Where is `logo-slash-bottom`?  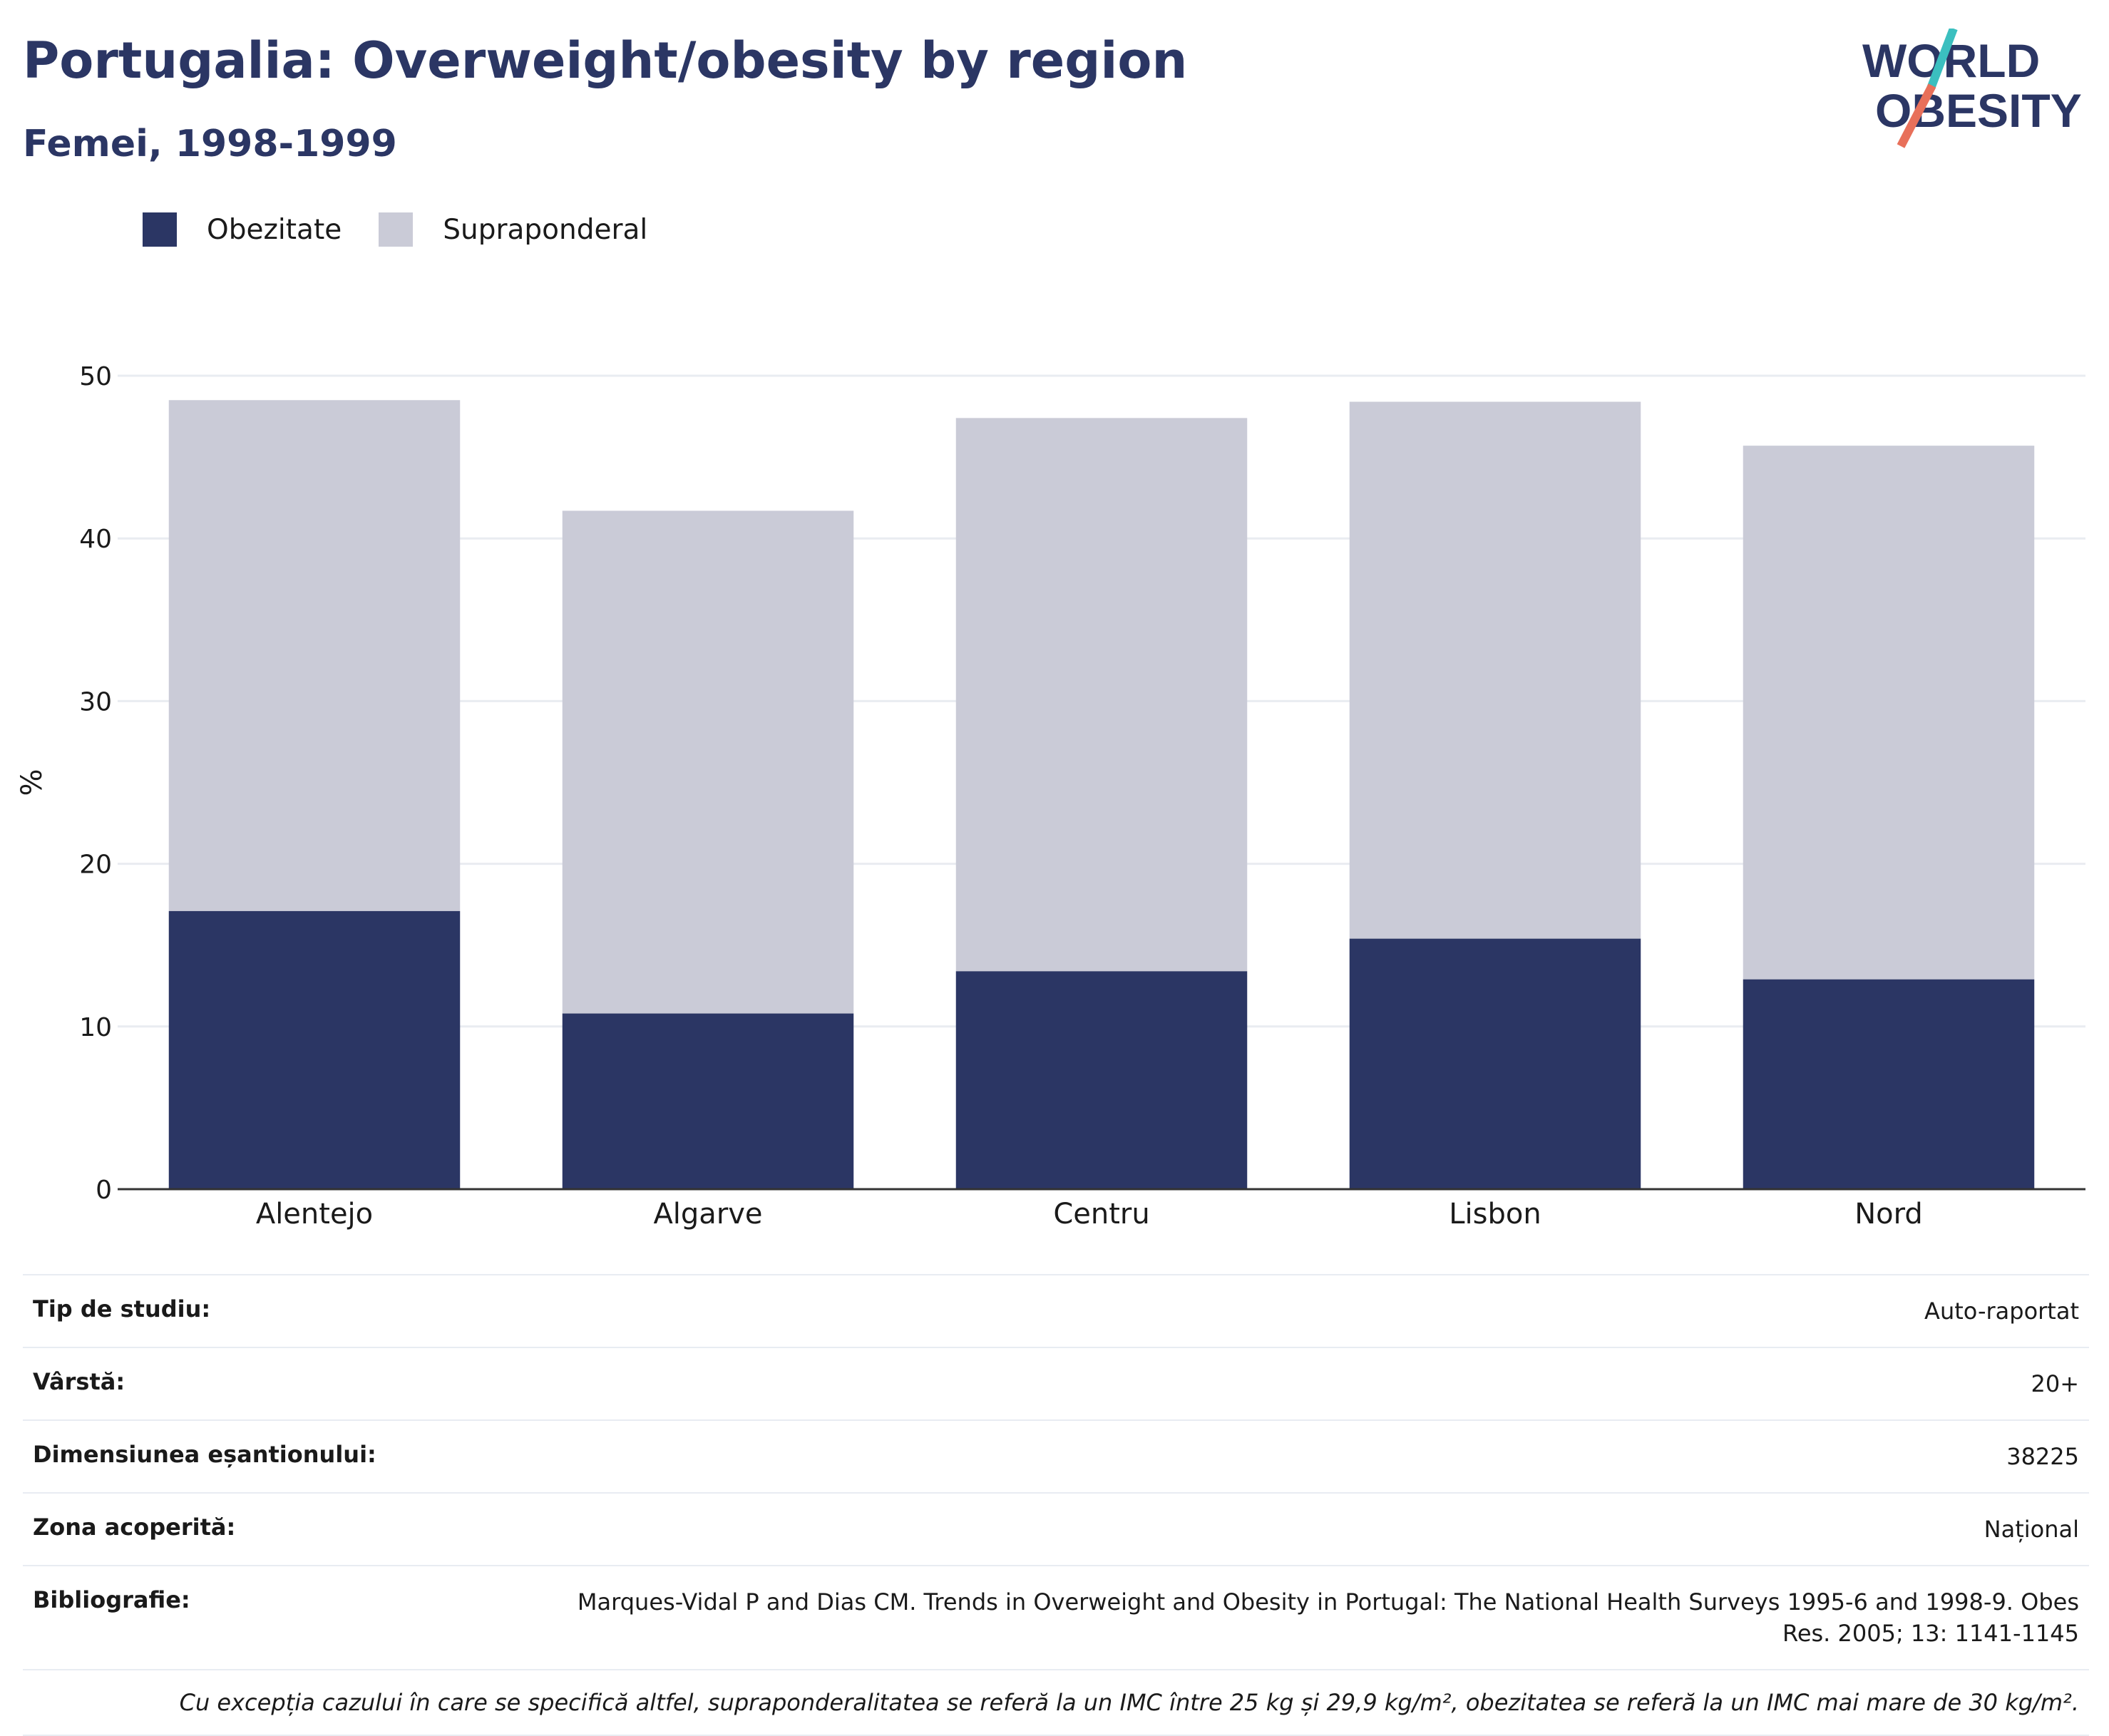 logo-slash-bottom is located at coordinates (1916, 116).